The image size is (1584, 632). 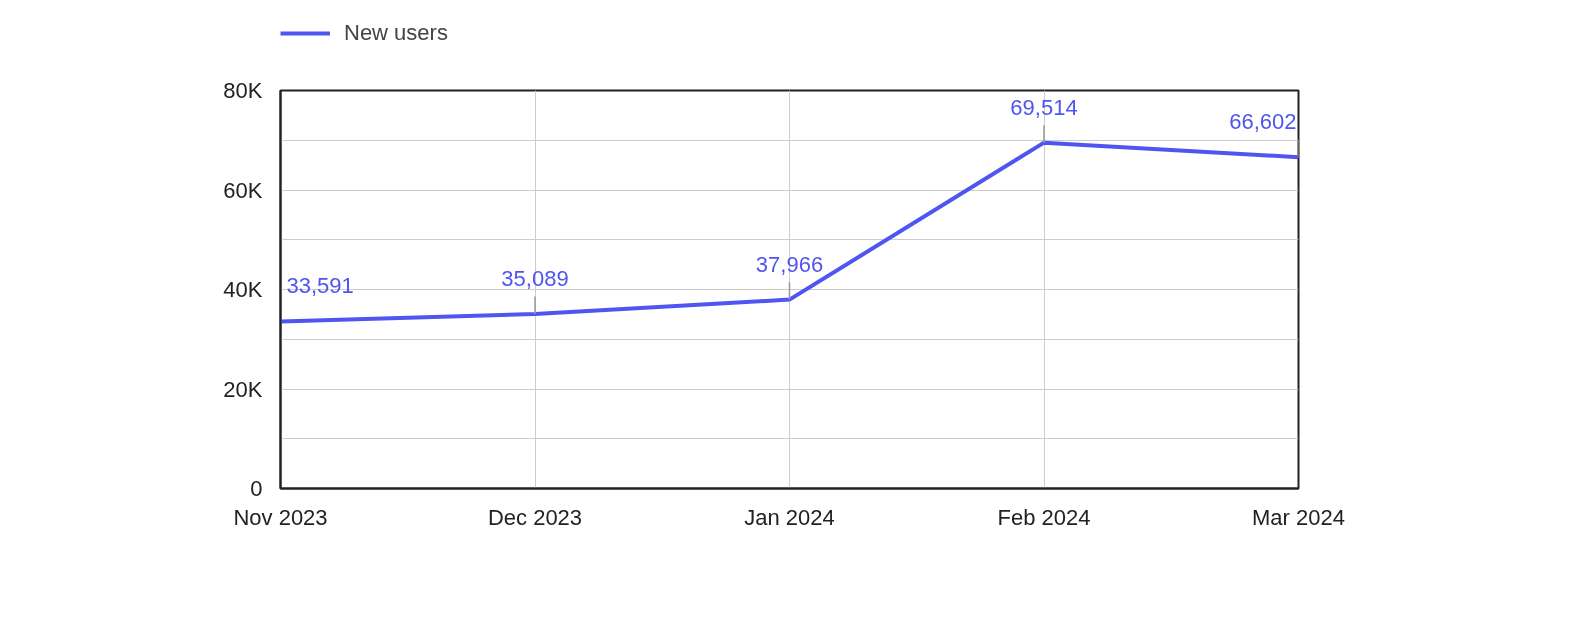 What do you see at coordinates (320, 286) in the screenshot?
I see `data-label: 33,591` at bounding box center [320, 286].